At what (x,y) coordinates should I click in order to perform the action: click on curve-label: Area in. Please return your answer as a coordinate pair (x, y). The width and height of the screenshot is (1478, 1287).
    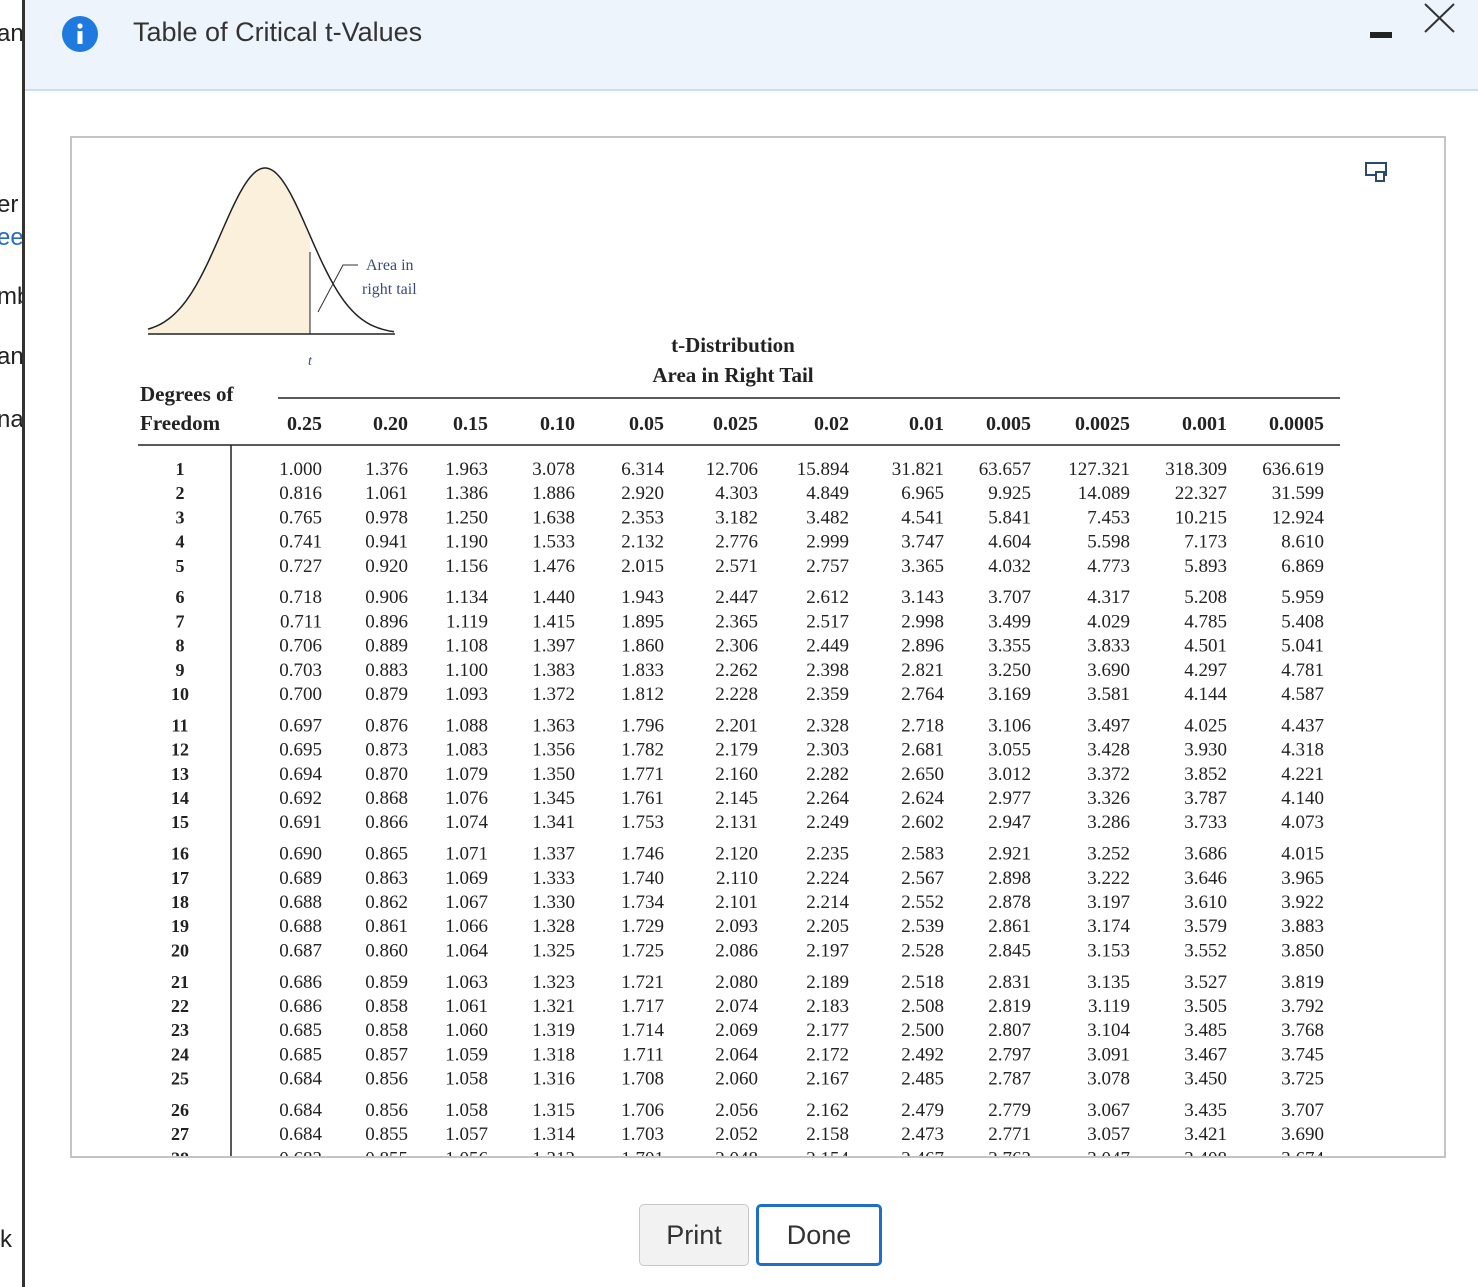
    Looking at the image, I should click on (390, 265).